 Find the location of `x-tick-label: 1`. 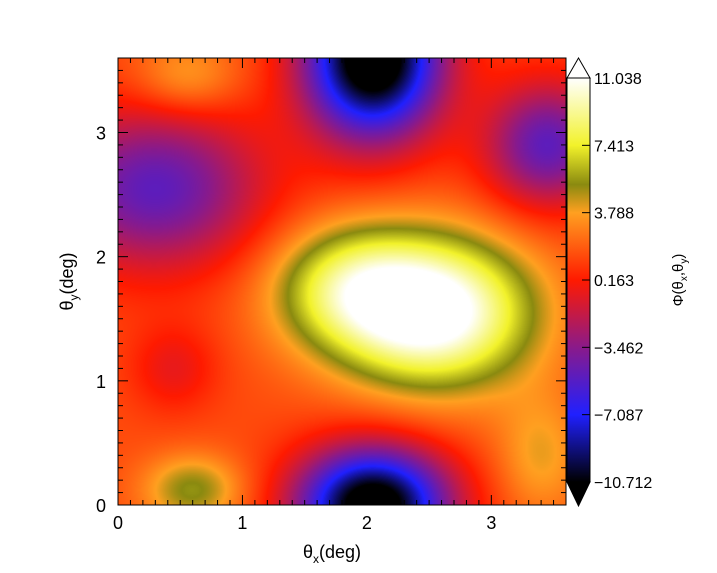

x-tick-label: 1 is located at coordinates (242, 523).